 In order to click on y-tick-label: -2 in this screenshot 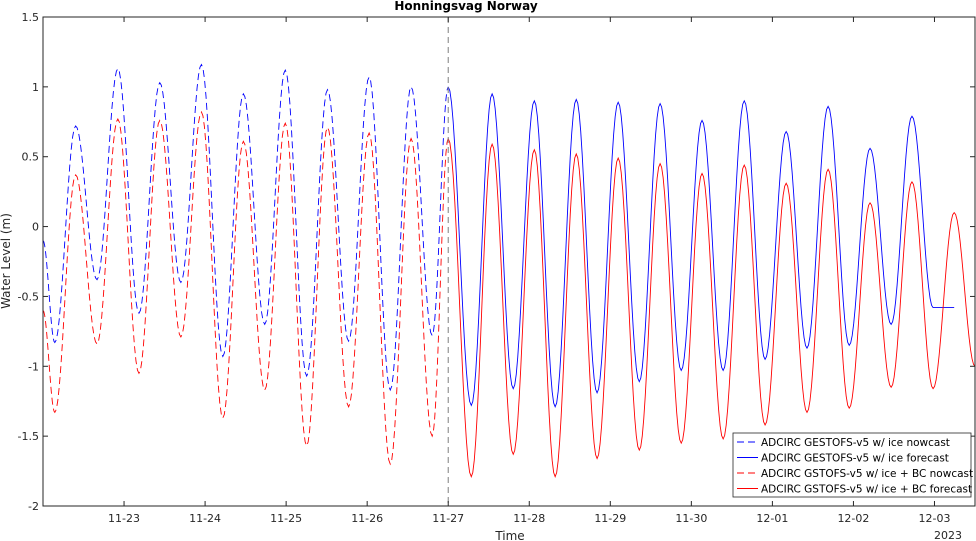, I will do `click(33, 506)`.